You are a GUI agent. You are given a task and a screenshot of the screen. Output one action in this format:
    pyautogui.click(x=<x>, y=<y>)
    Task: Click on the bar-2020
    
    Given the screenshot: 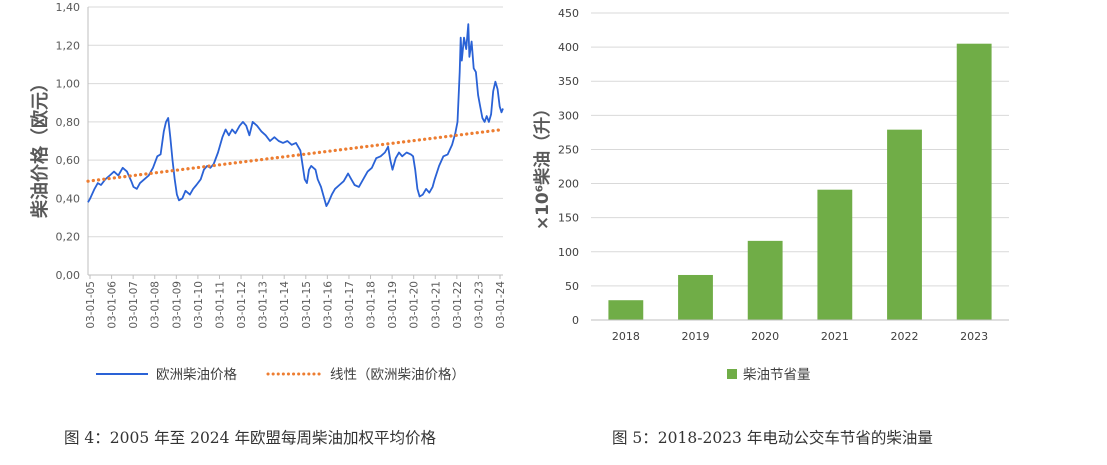 What is the action you would take?
    pyautogui.click(x=765, y=280)
    